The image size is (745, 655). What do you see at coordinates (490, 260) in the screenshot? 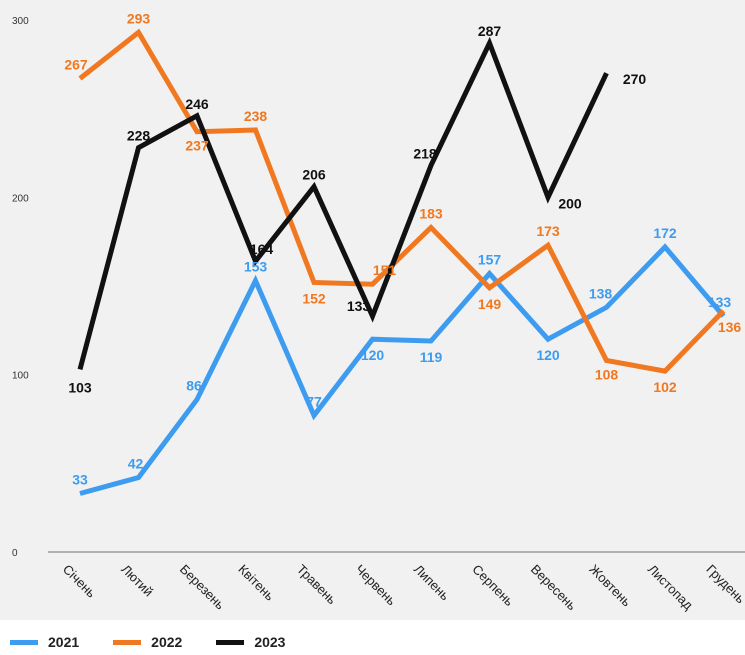
I see `data-label-2021: 157` at bounding box center [490, 260].